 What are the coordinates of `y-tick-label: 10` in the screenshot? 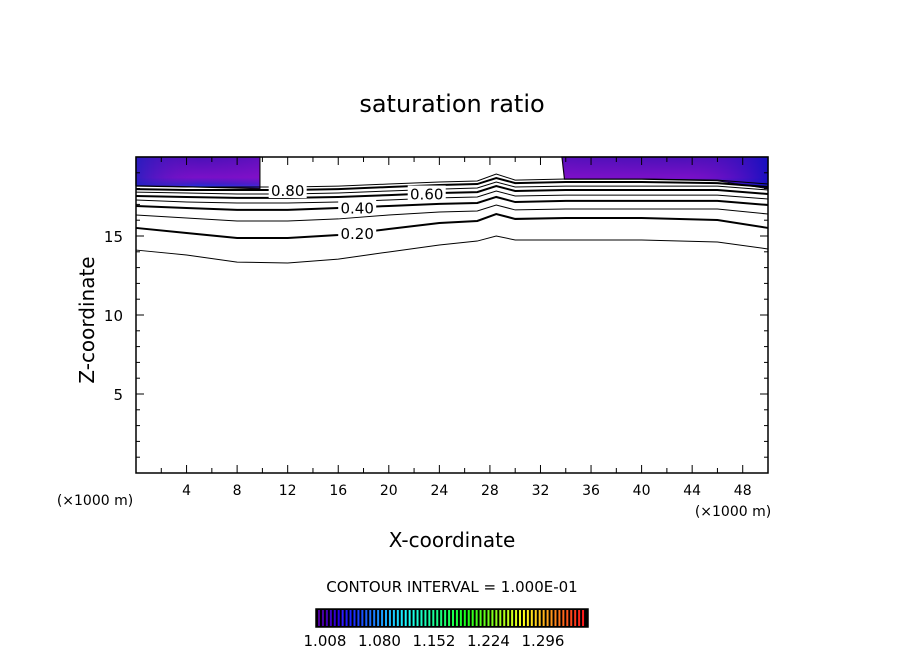 It's located at (113, 316).